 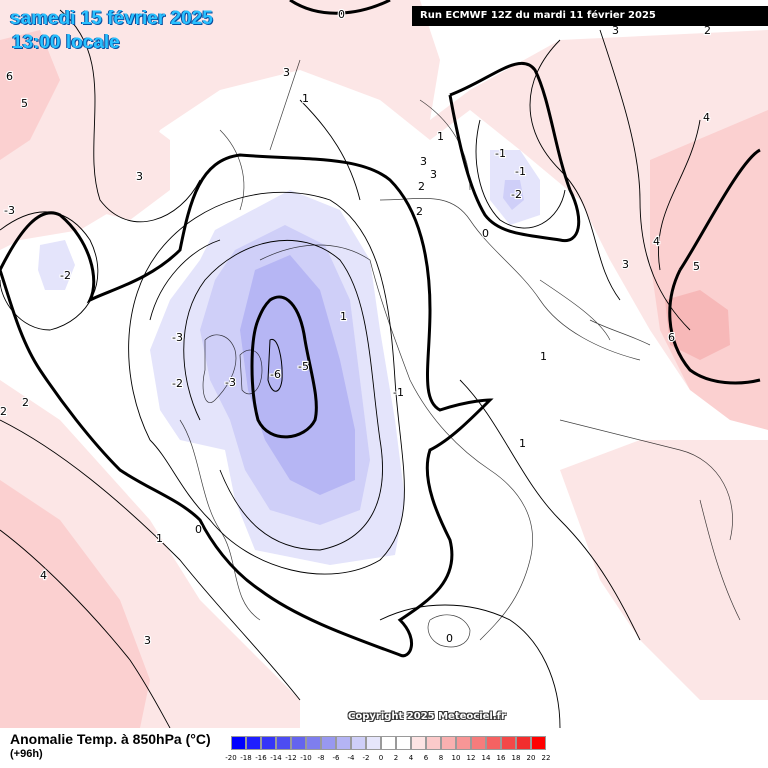 I want to click on legend-tick-label: -6, so click(x=336, y=758).